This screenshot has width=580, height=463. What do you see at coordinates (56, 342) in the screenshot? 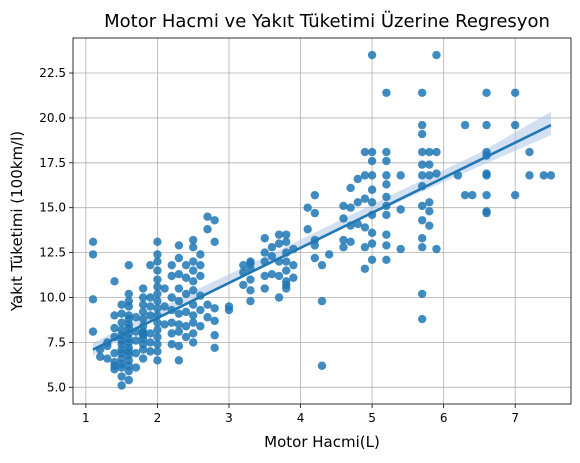
I see `y-tick-label: 7.5` at bounding box center [56, 342].